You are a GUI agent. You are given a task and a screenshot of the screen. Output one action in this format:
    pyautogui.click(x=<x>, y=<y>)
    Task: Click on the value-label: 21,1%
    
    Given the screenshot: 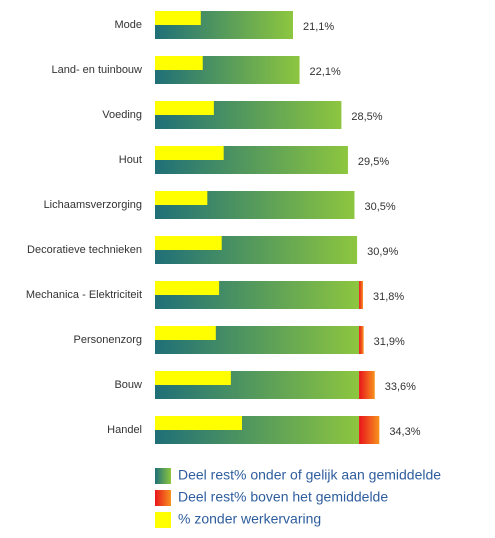 What is the action you would take?
    pyautogui.click(x=318, y=27)
    